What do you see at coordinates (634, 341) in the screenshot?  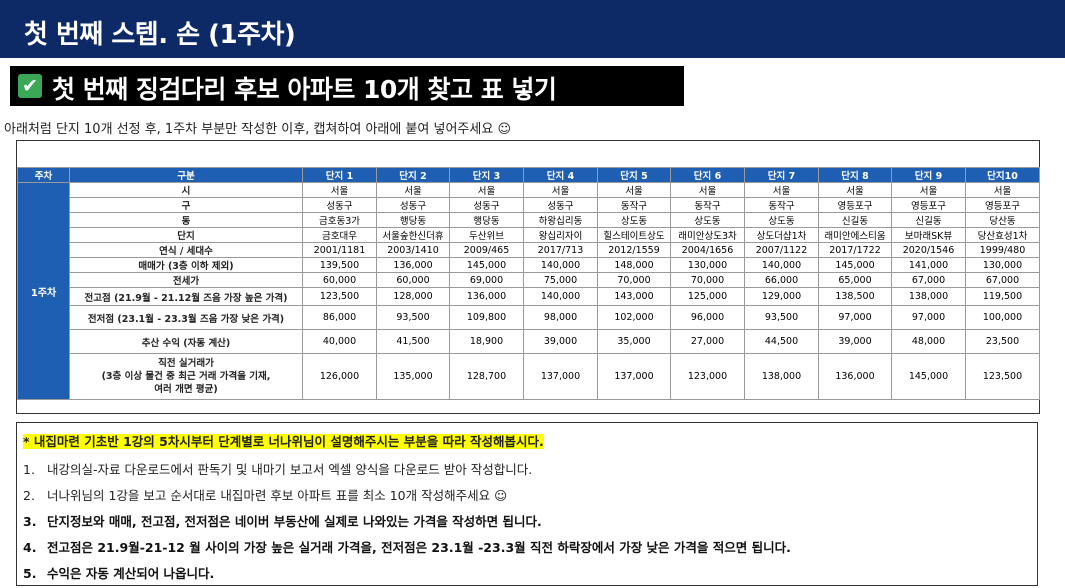 I see `table-cell: 35,000` at bounding box center [634, 341].